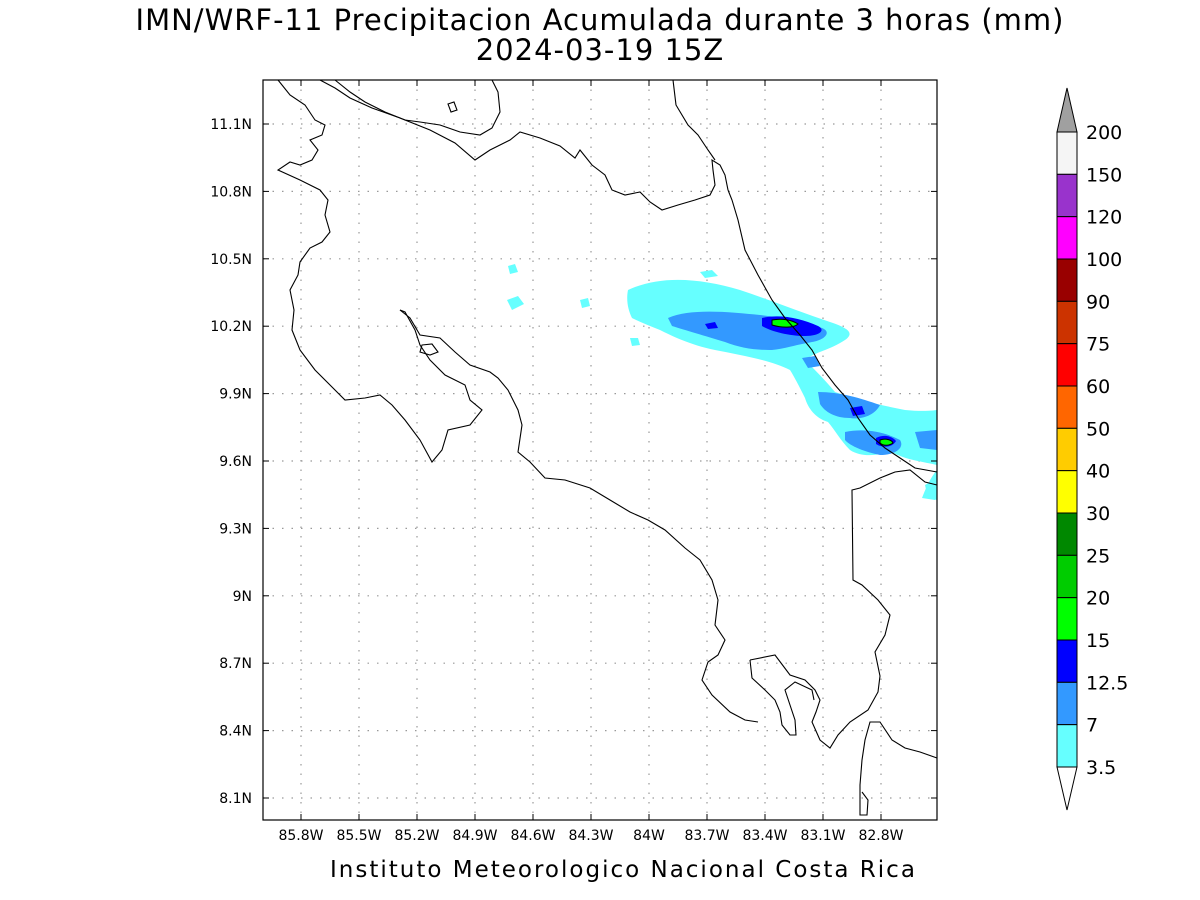  I want to click on lat-tick-label: 10.2N, so click(231, 327).